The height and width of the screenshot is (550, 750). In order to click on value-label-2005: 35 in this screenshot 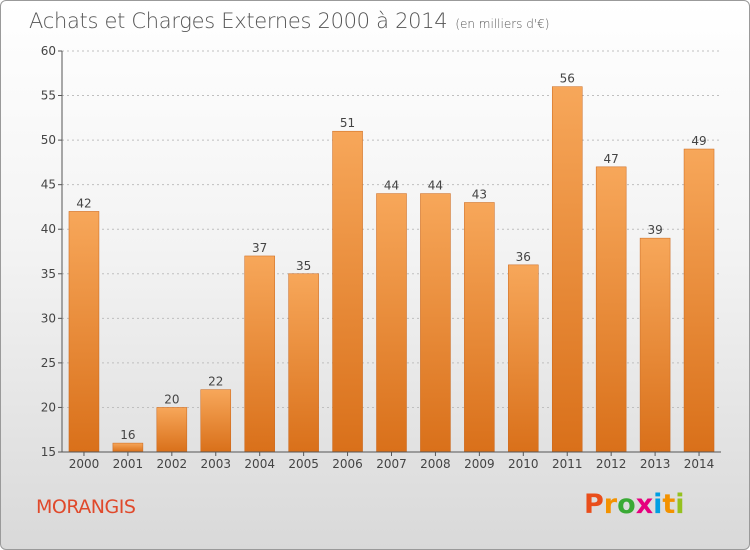, I will do `click(303, 266)`.